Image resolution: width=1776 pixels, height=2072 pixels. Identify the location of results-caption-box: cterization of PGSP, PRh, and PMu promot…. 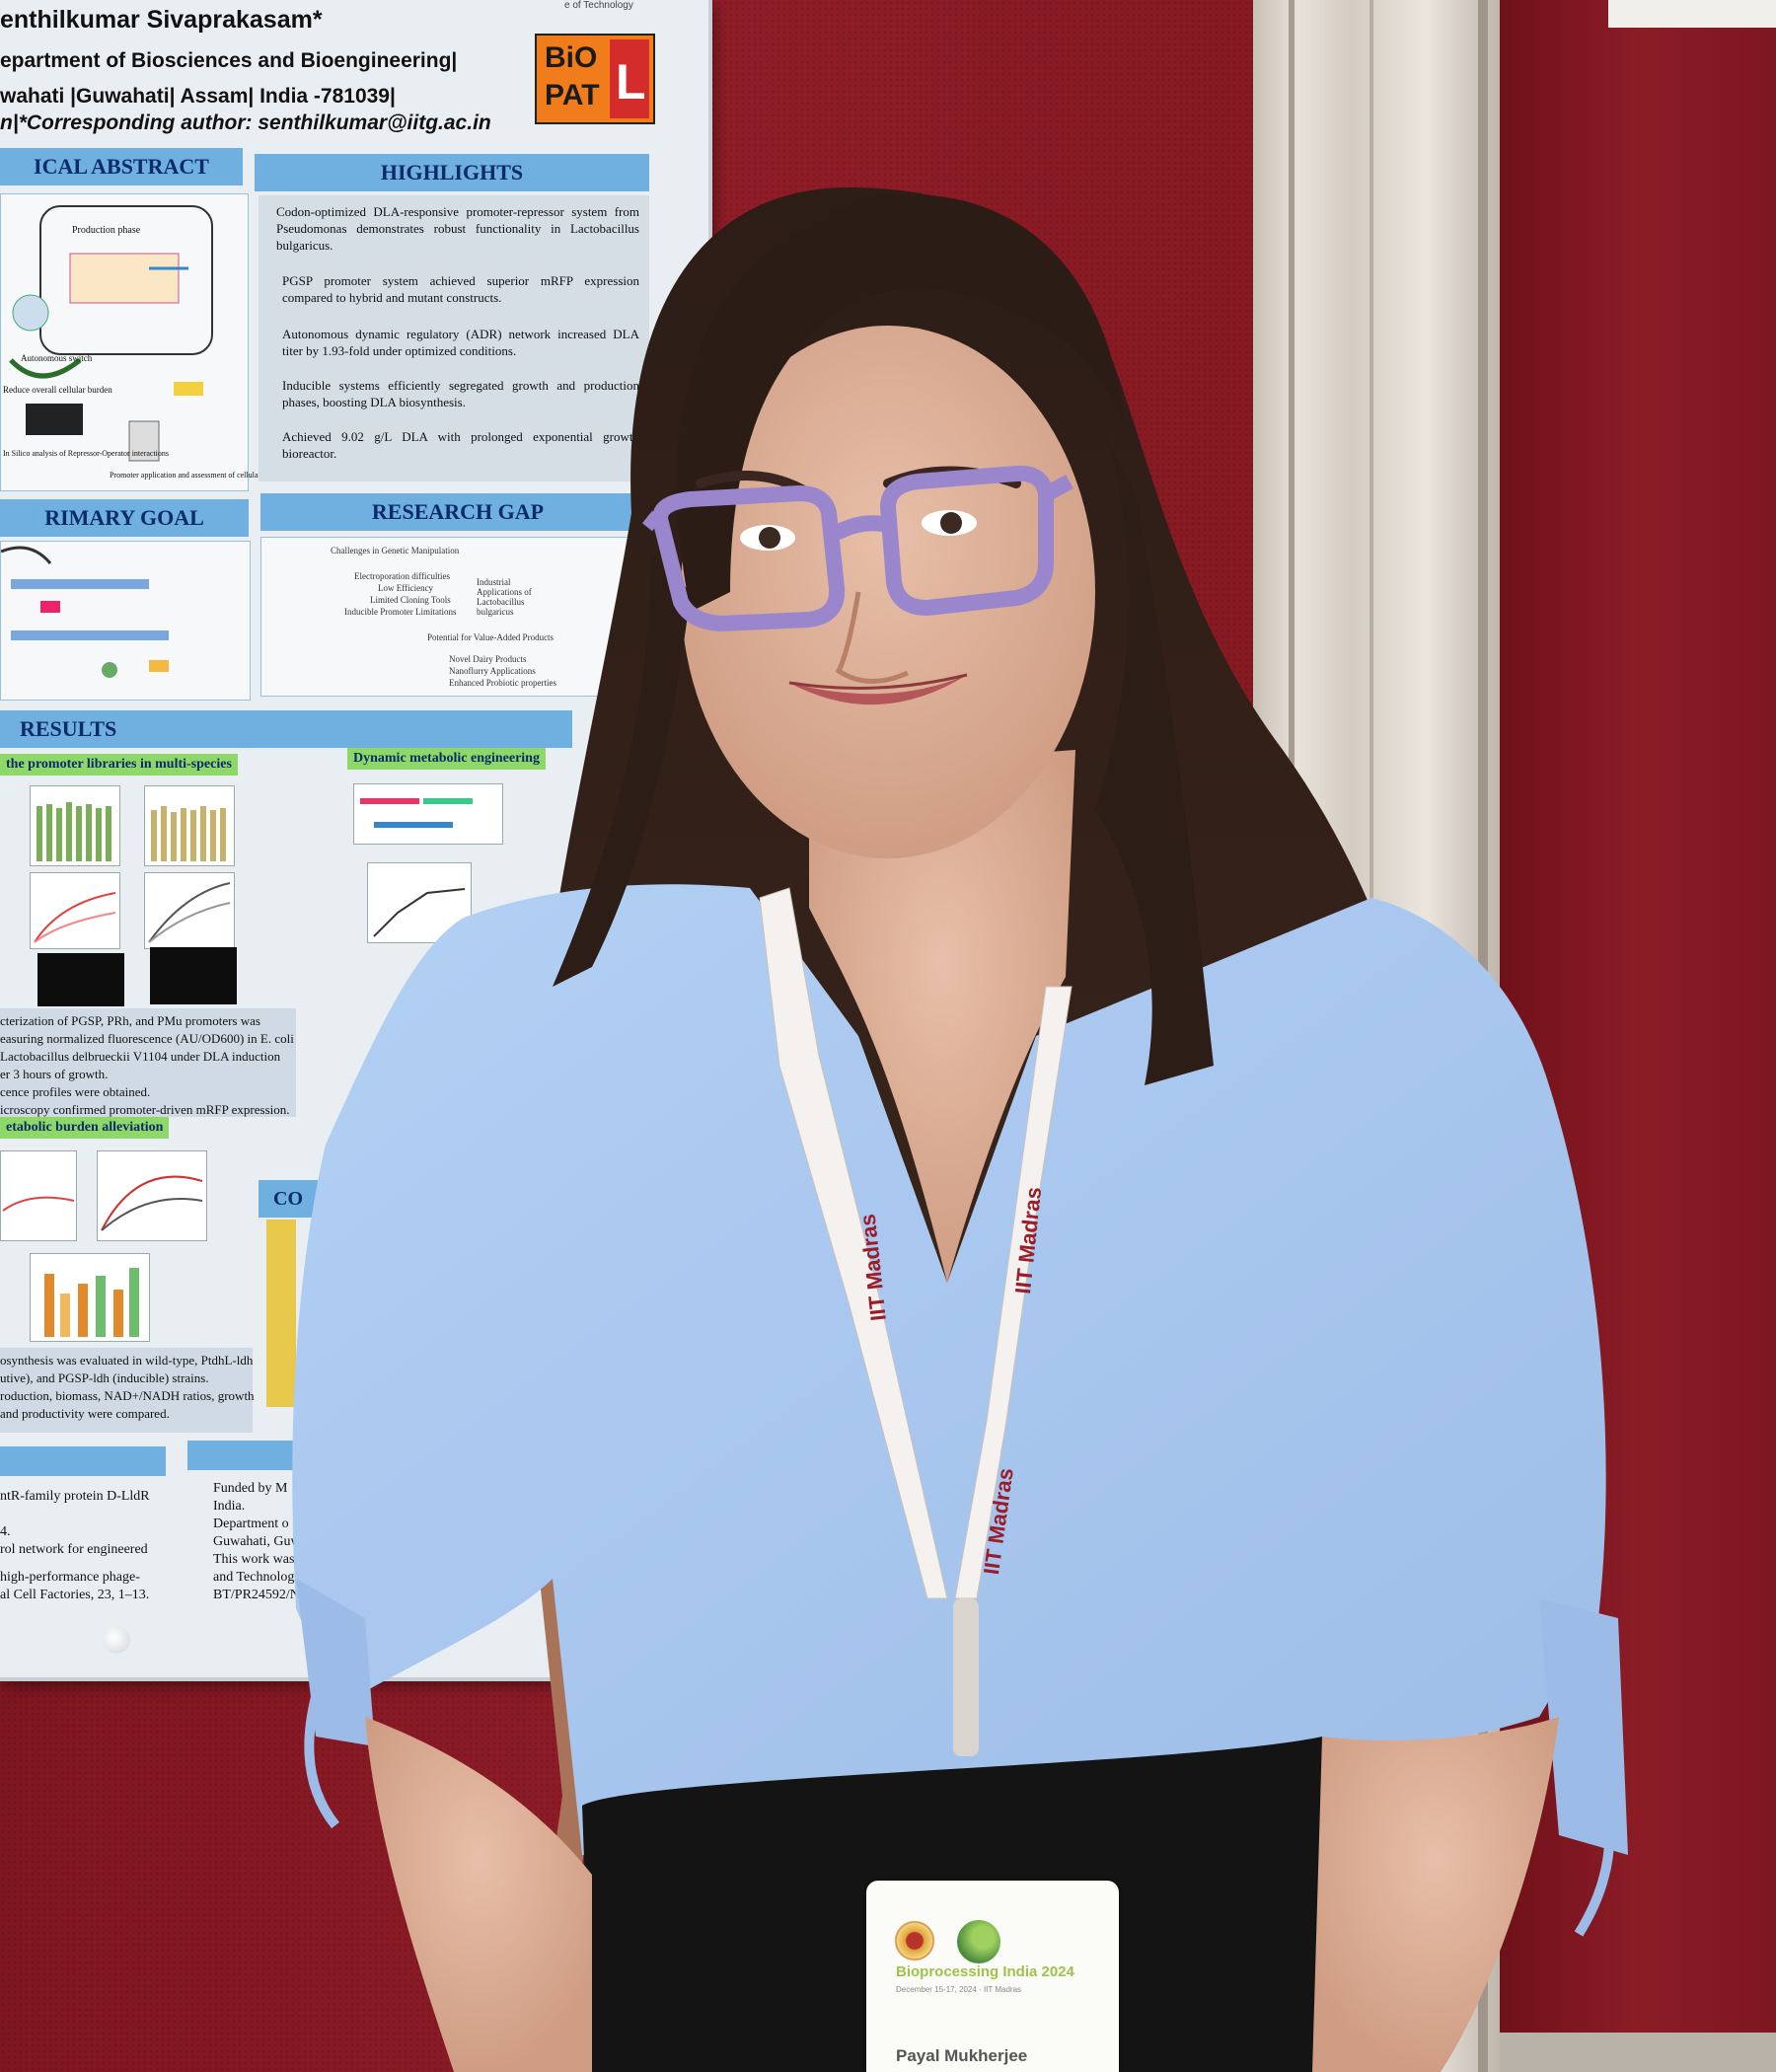
(148, 1062).